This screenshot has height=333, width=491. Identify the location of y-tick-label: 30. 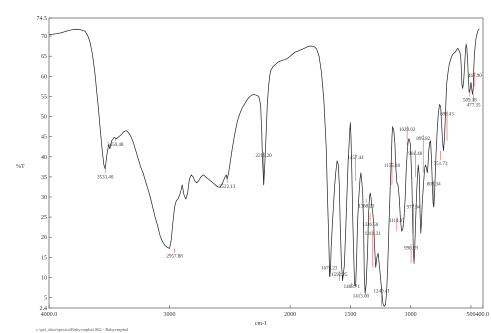
(44, 198).